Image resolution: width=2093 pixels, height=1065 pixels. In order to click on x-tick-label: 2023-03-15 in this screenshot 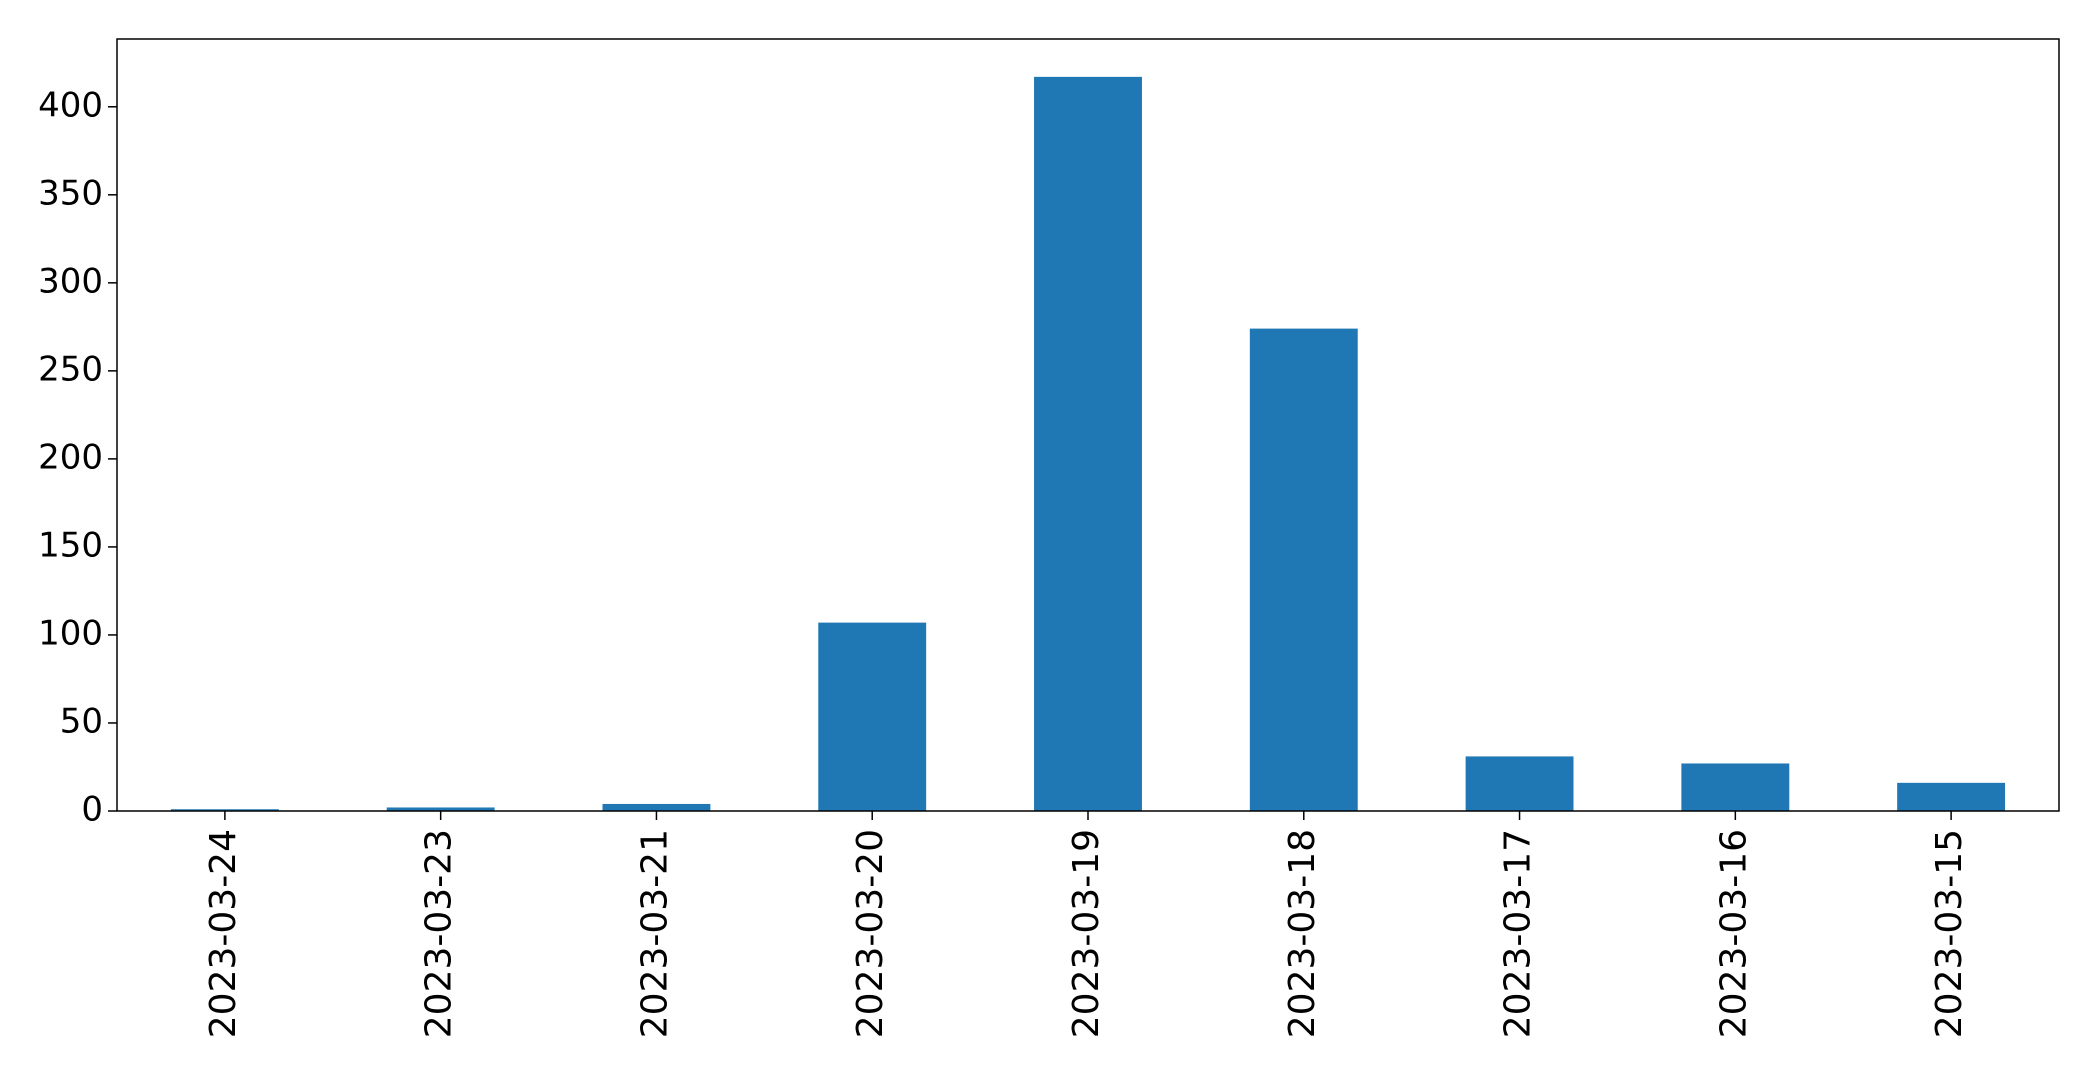, I will do `click(1949, 933)`.